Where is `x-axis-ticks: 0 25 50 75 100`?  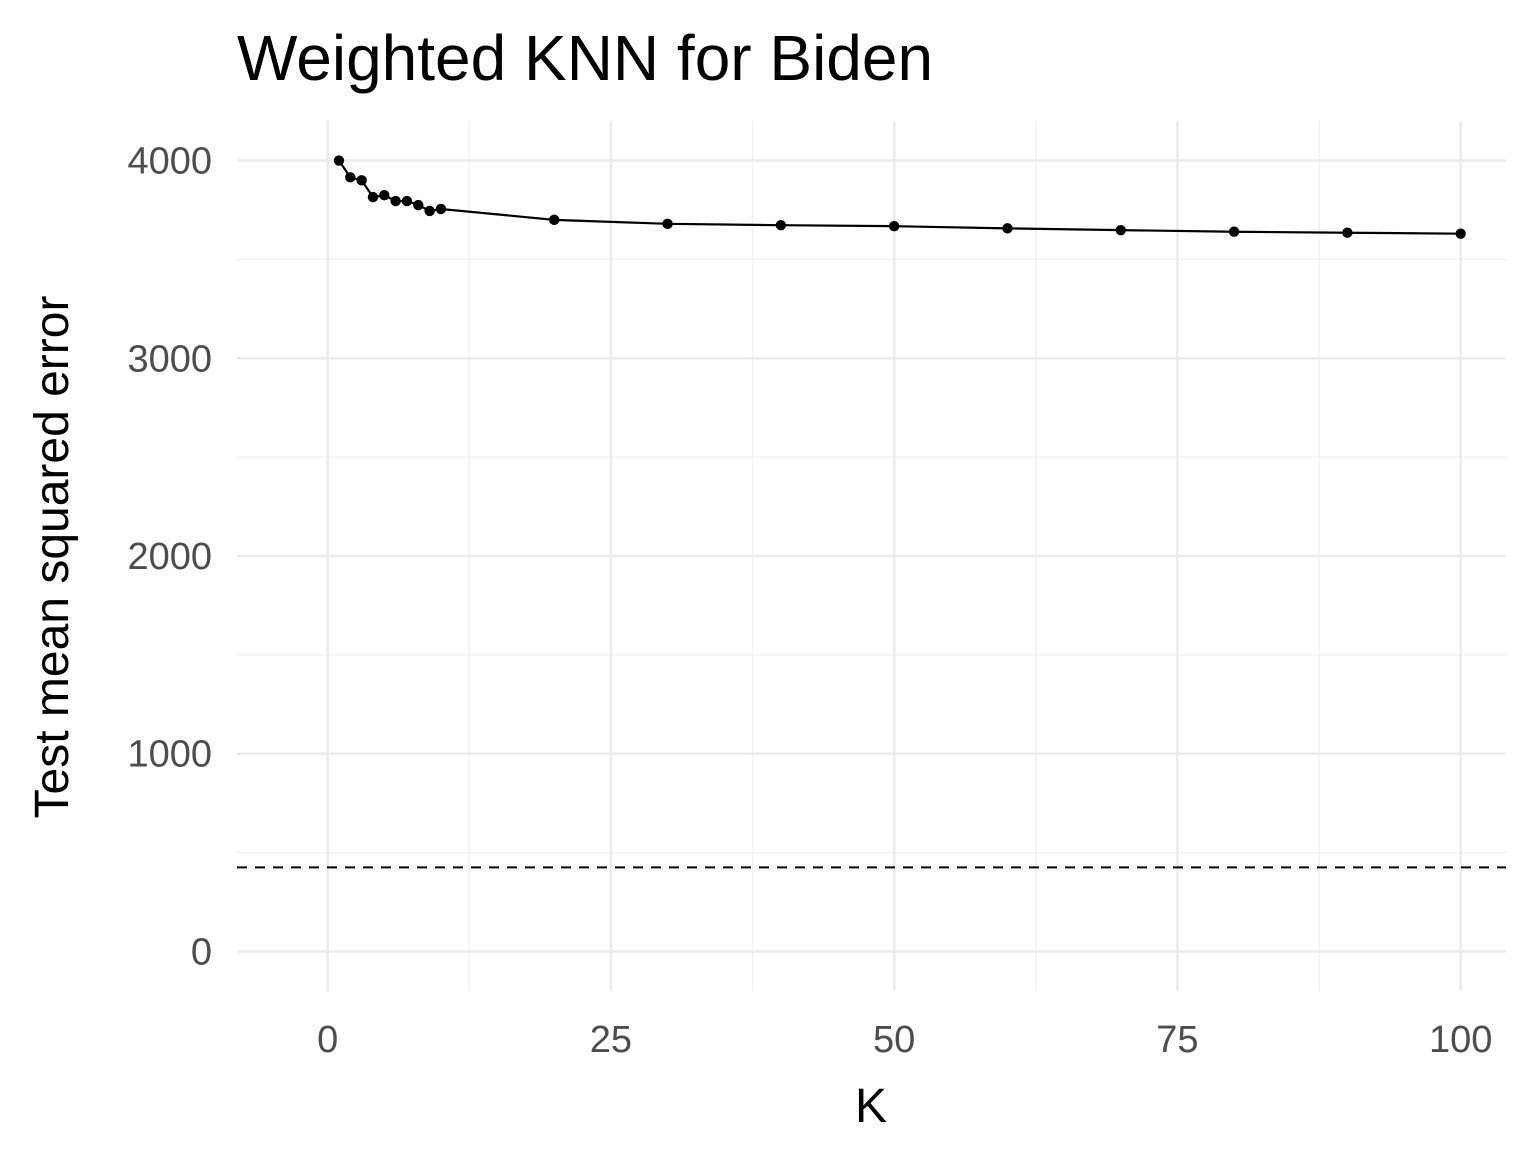
x-axis-ticks: 0 25 50 75 100 is located at coordinates (904, 1040).